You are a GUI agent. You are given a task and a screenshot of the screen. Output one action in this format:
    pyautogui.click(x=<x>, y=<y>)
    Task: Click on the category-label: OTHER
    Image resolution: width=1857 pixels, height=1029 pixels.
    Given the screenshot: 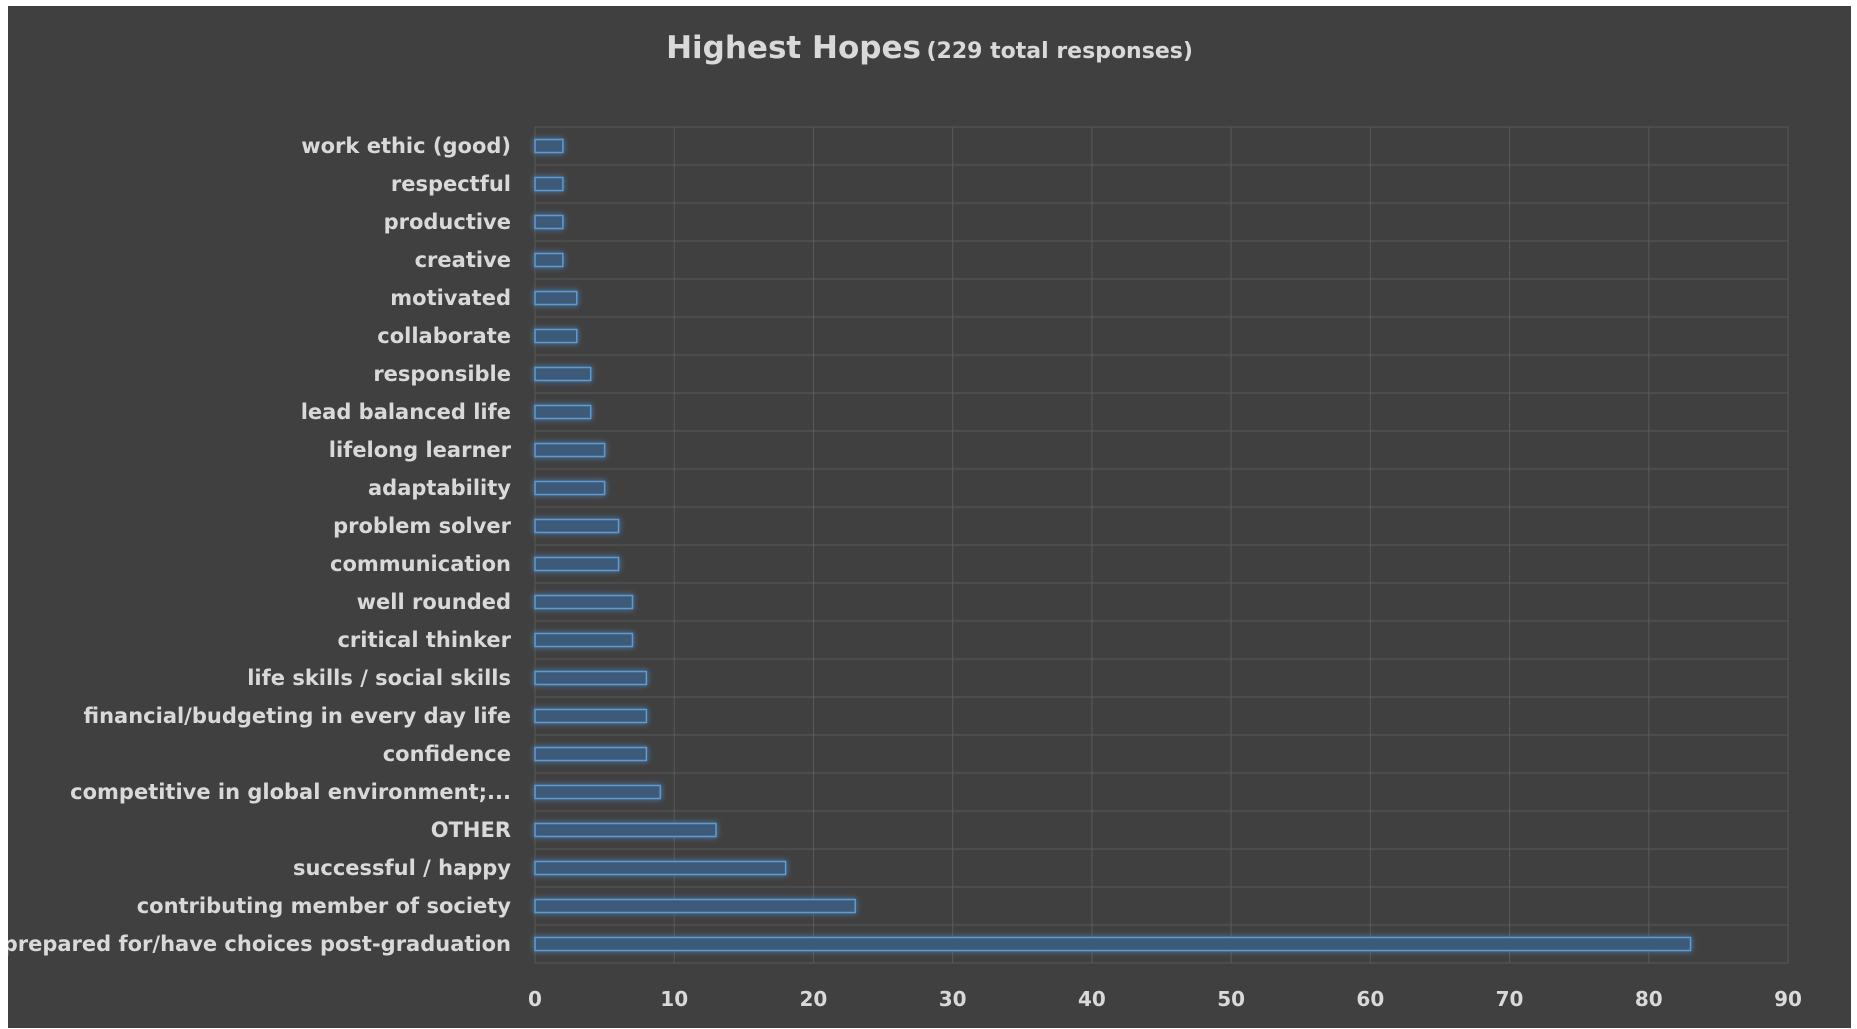 What is the action you would take?
    pyautogui.click(x=471, y=830)
    